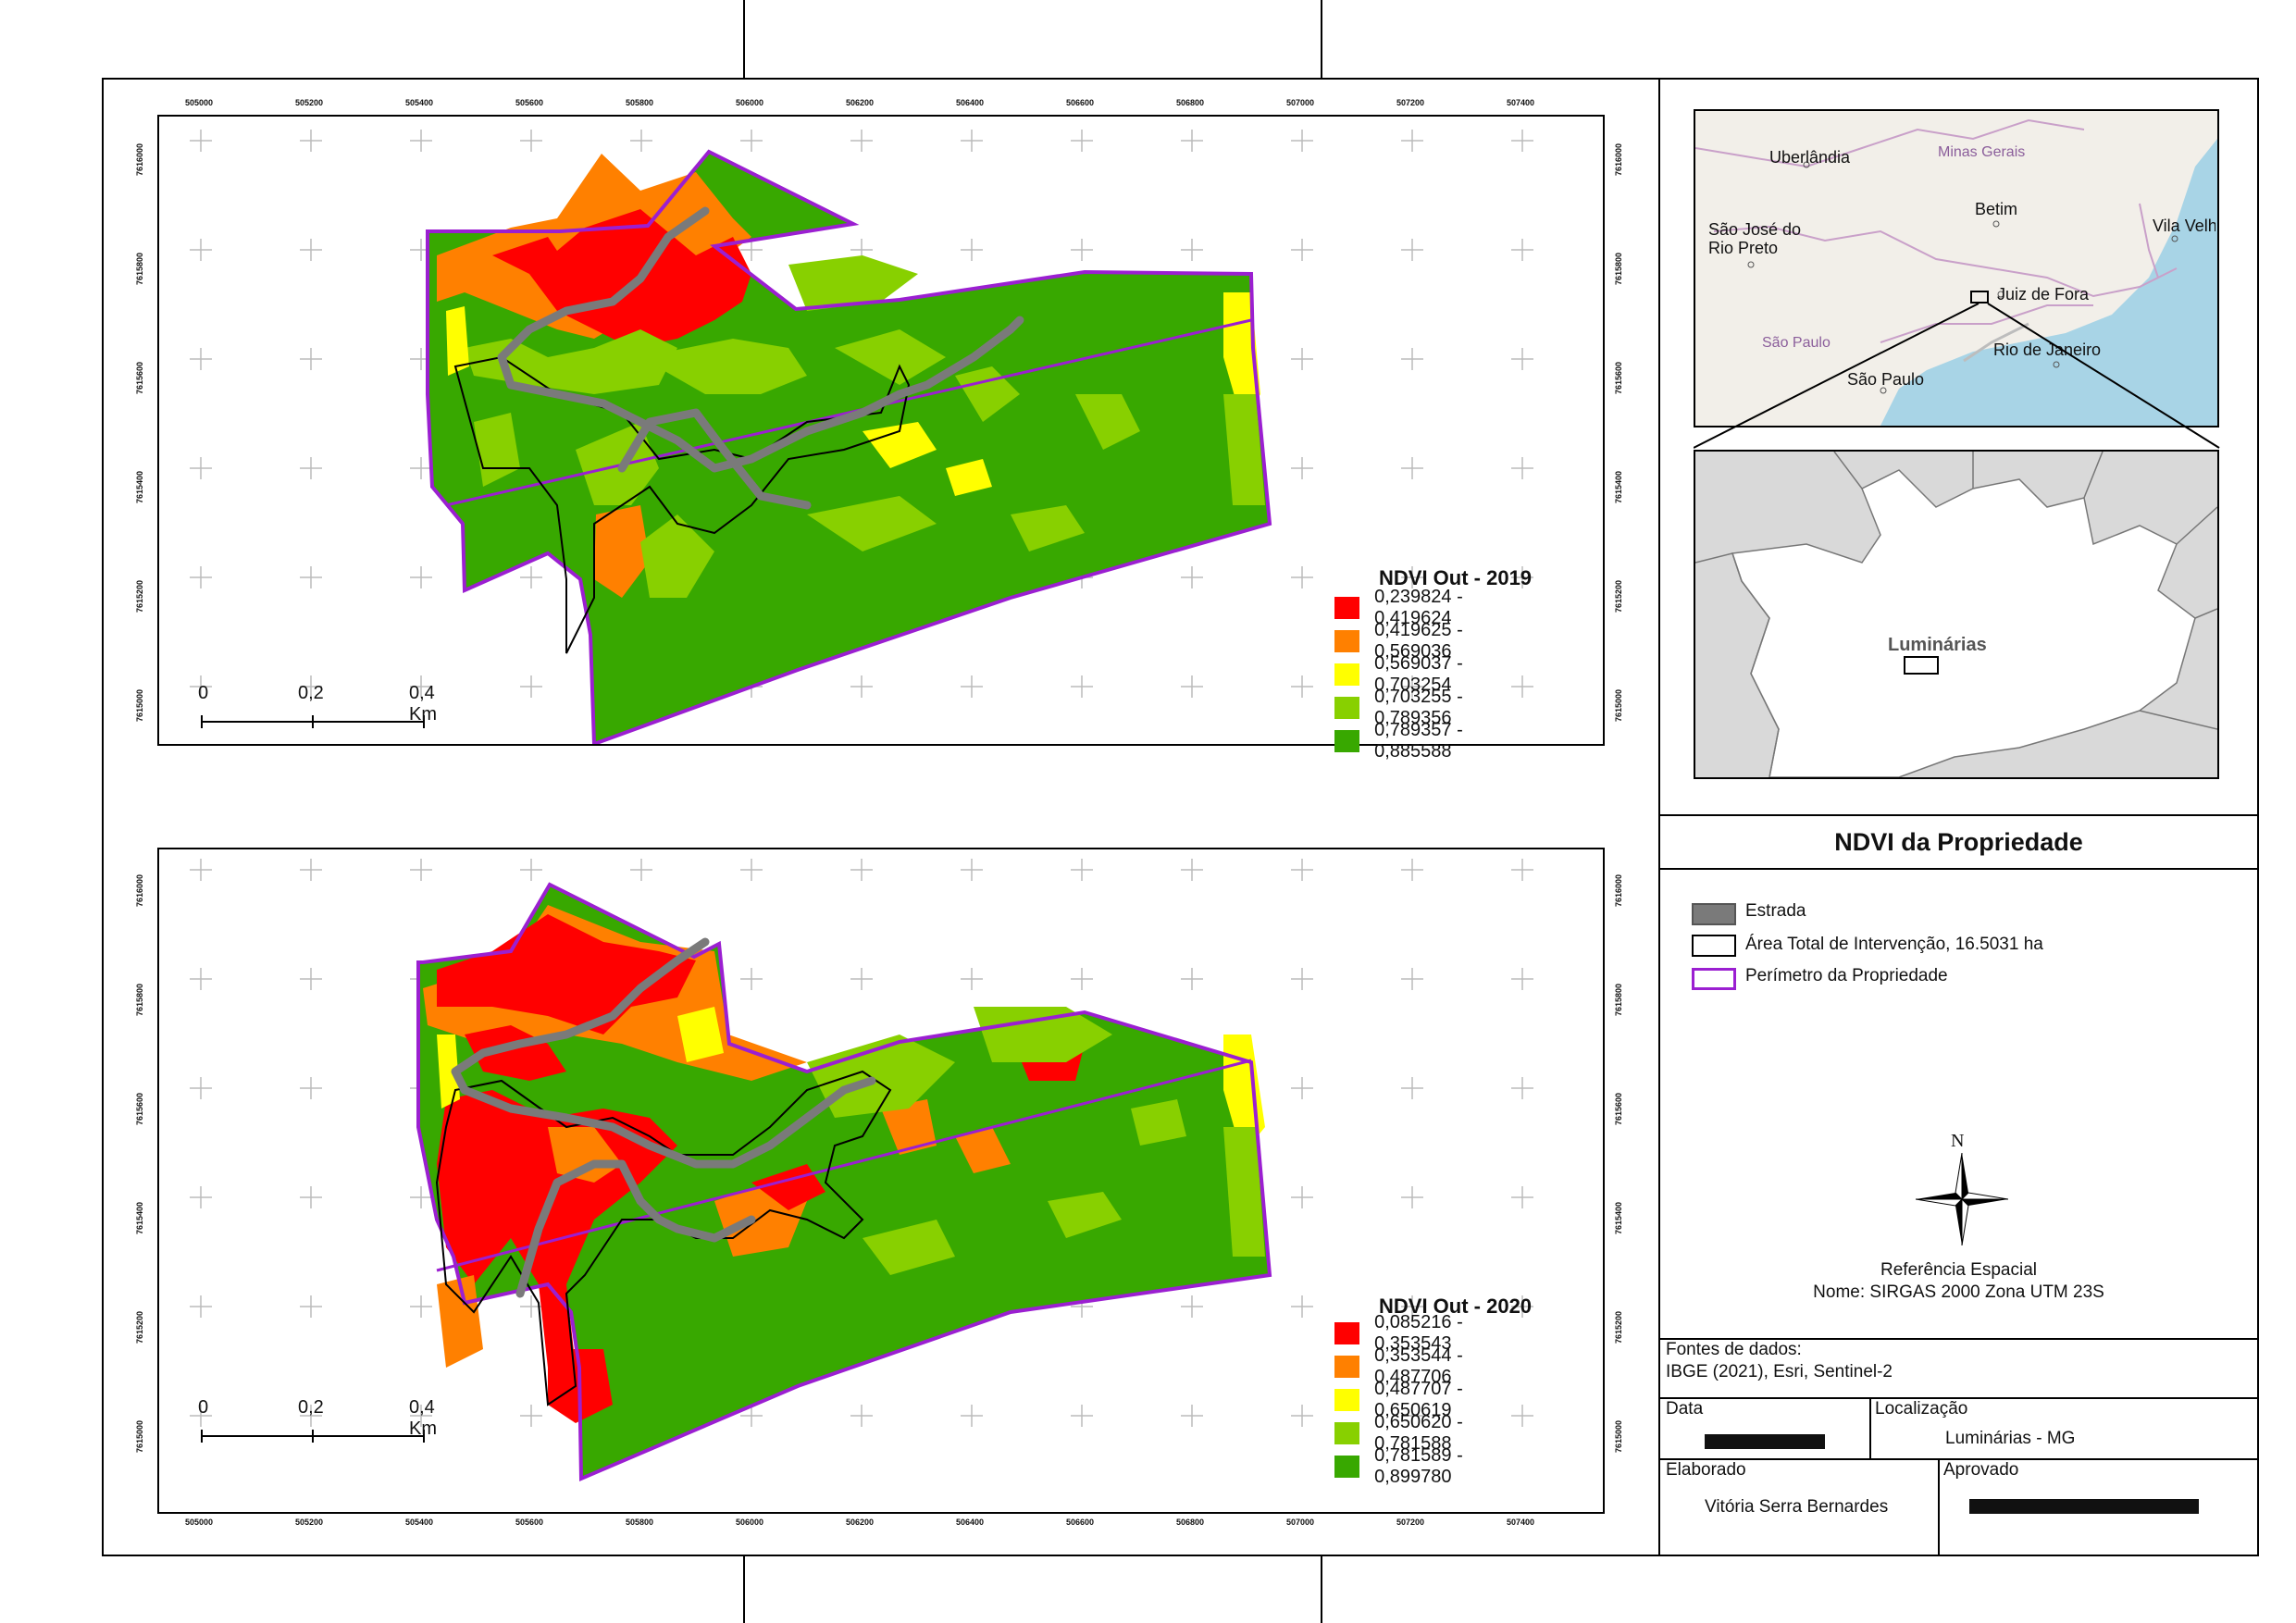  Describe the element at coordinates (1403, 607) in the screenshot. I see `legend-row: 0,239824 - 0,419624` at that location.